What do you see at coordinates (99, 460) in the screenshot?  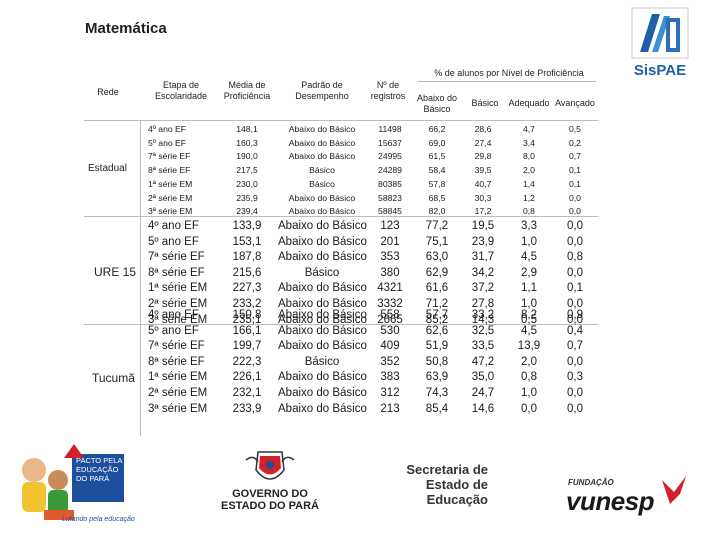 I see `pacto-line-1: PACTO PELA` at bounding box center [99, 460].